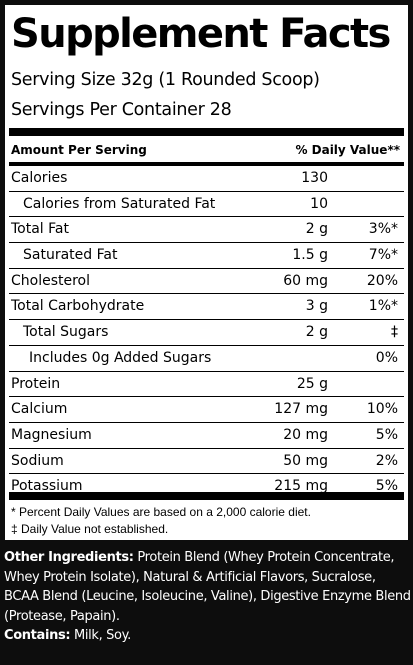  I want to click on nutrient-row-magnesium: Magnesium 20 mg 5%, so click(206, 436).